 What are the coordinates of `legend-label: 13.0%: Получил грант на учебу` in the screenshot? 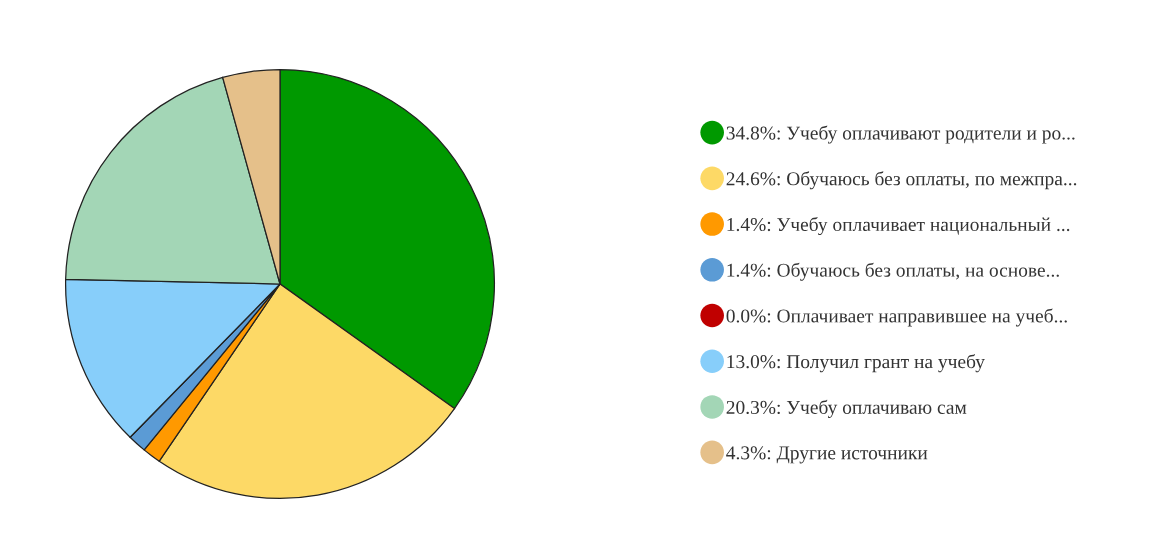 It's located at (856, 363).